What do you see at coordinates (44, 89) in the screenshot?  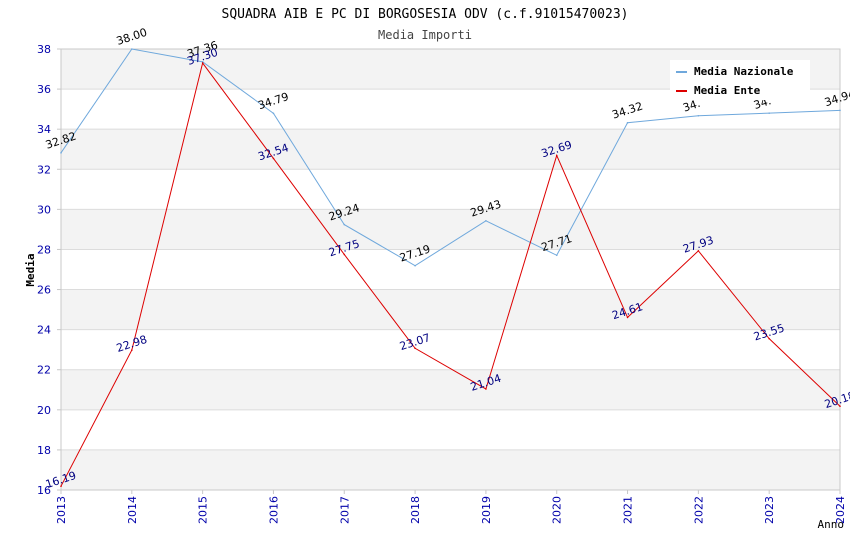 I see `y-tick-label: 36` at bounding box center [44, 89].